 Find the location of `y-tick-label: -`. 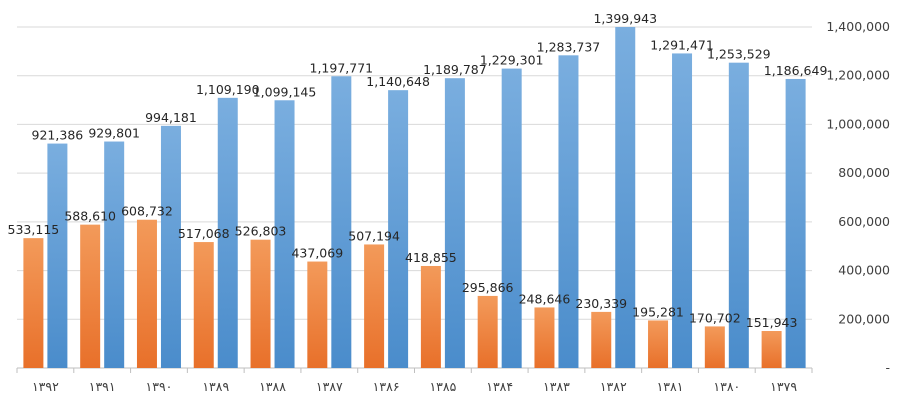

y-tick-label: - is located at coordinates (887, 367).